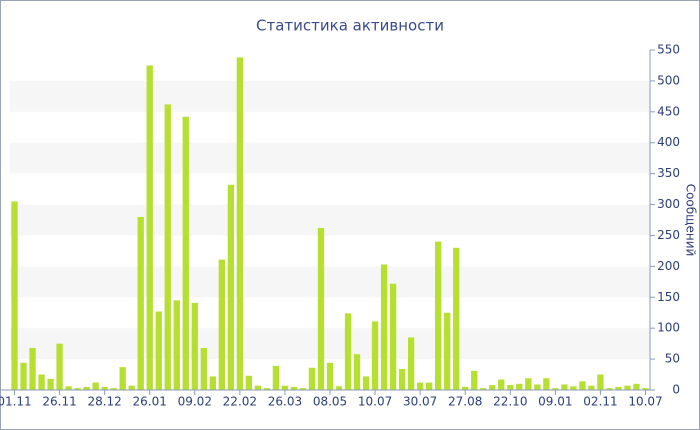  What do you see at coordinates (668, 204) in the screenshot?
I see `y-tick-label: 300` at bounding box center [668, 204].